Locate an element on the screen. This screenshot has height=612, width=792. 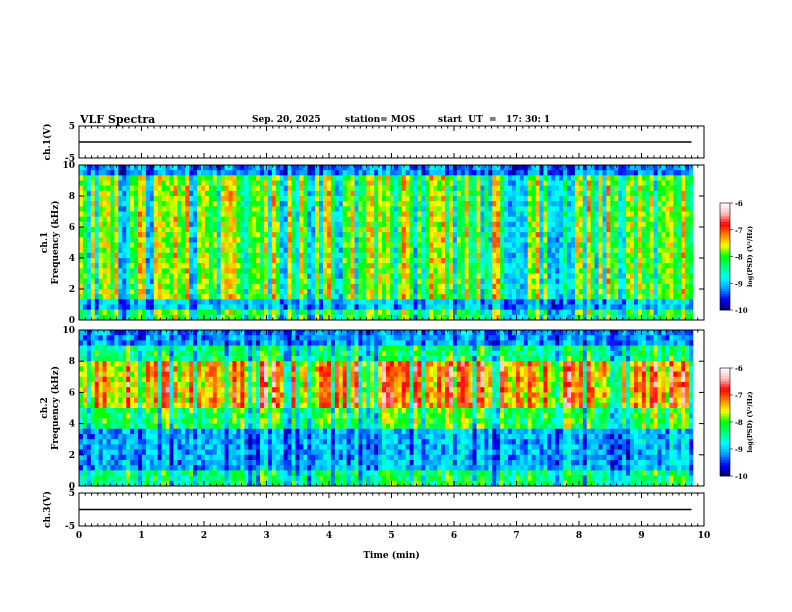
channel-label: ch.2 is located at coordinates (45, 407).